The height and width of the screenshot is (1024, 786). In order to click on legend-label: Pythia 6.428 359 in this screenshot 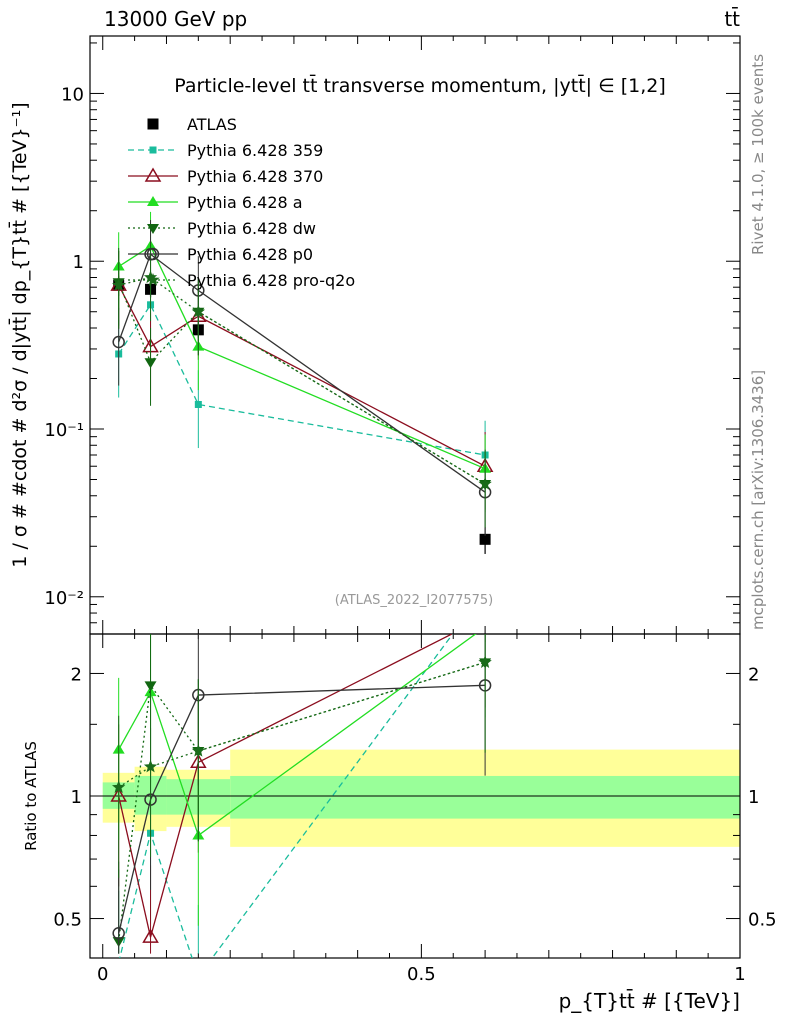, I will do `click(255, 150)`.